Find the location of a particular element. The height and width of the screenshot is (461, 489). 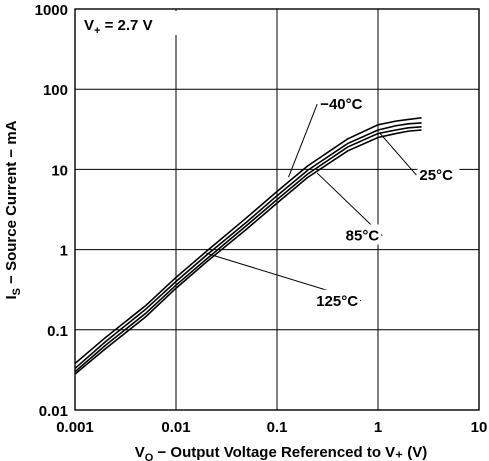

x-tick-label: 0.001 is located at coordinates (75, 427).